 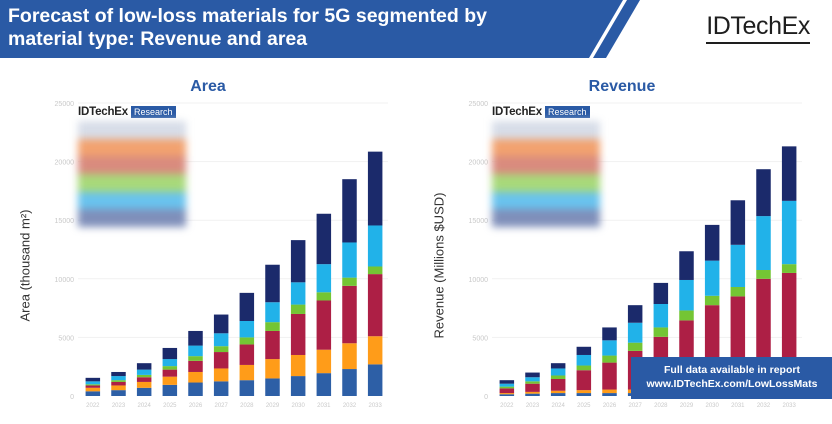 I want to click on area-chart-y-tick-label: 0, so click(x=72, y=397).